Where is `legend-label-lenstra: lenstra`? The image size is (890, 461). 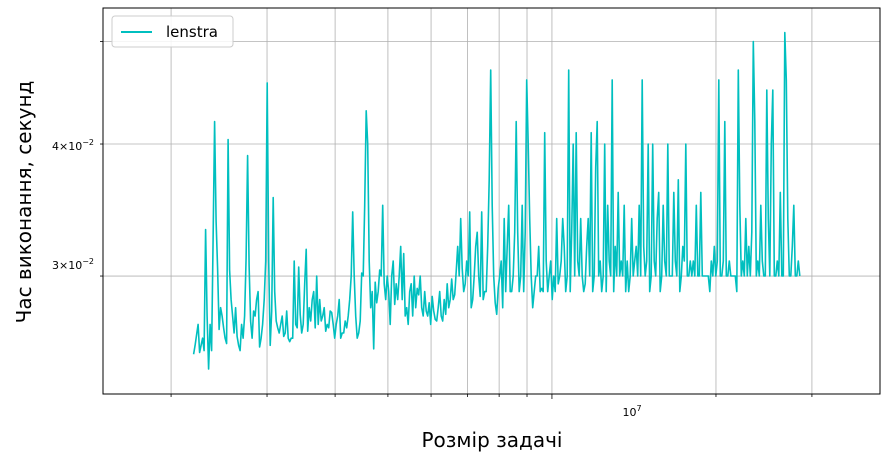
legend-label-lenstra: lenstra is located at coordinates (192, 32).